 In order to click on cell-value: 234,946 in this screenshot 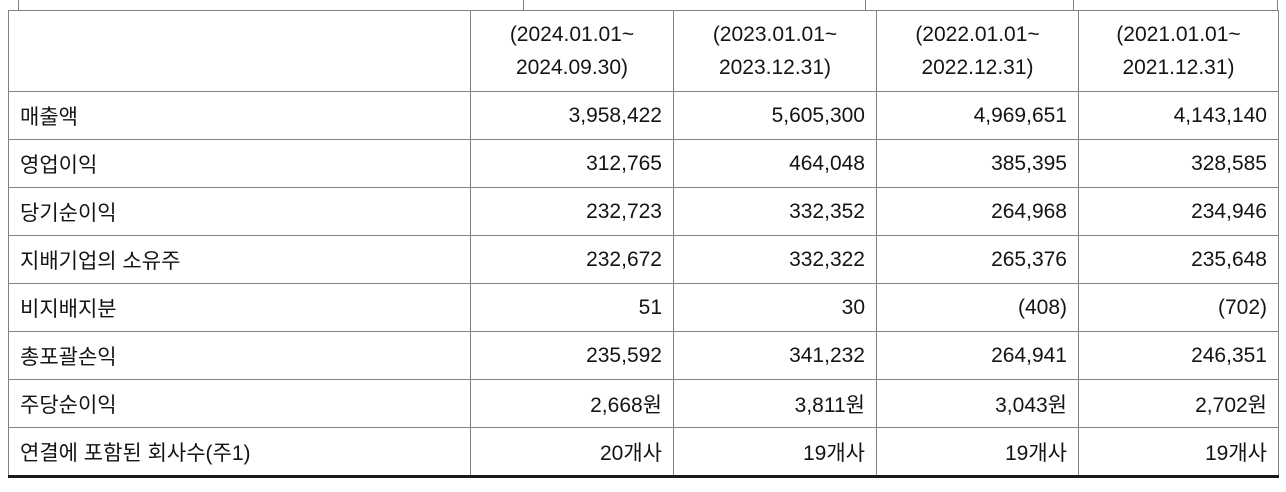, I will do `click(1178, 211)`.